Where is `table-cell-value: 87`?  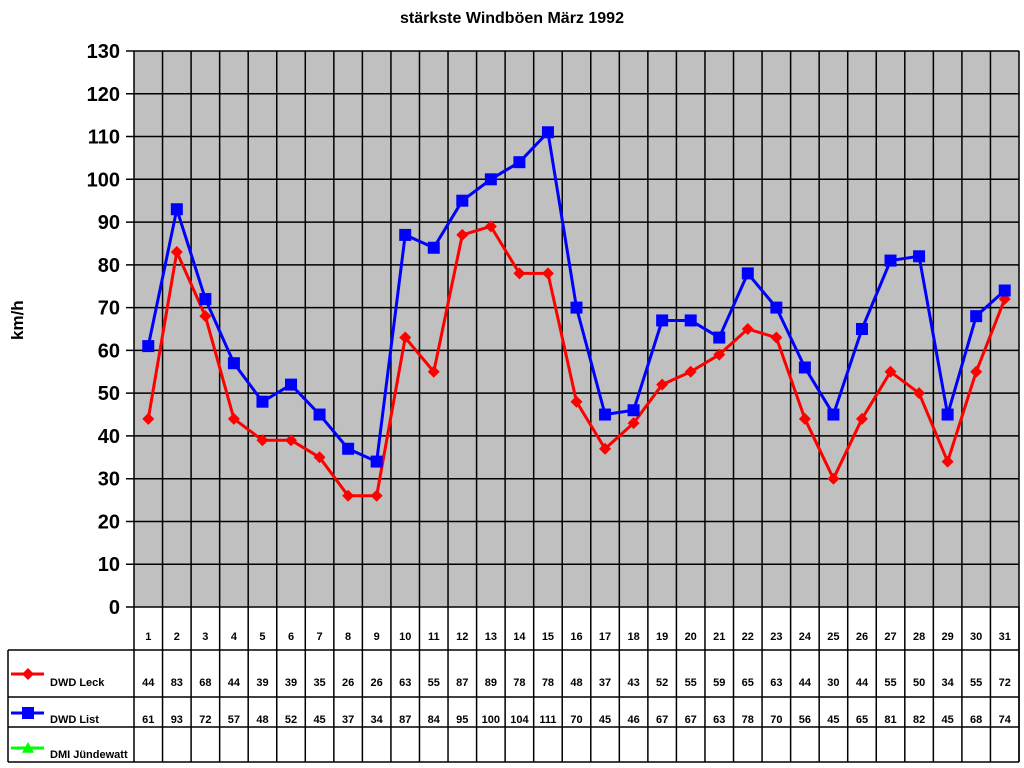 table-cell-value: 87 is located at coordinates (405, 720).